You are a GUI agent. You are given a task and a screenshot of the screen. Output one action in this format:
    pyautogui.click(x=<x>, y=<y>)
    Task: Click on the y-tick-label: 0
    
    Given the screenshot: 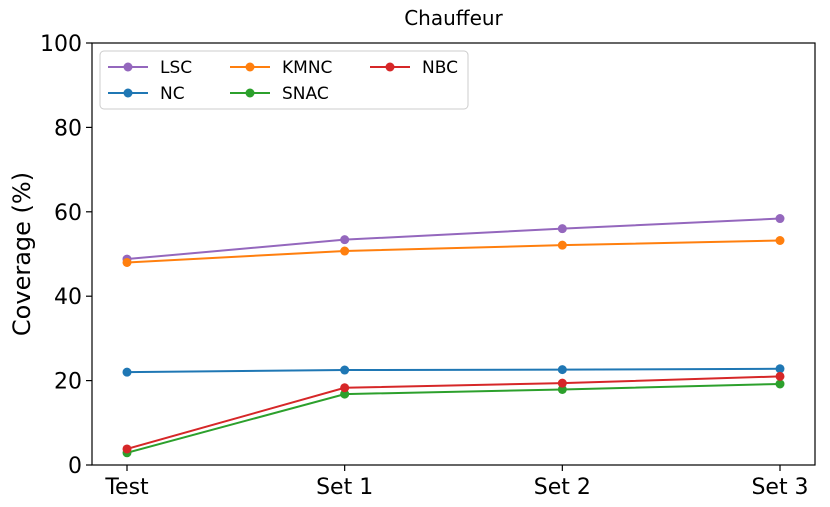 What is the action you would take?
    pyautogui.click(x=75, y=466)
    